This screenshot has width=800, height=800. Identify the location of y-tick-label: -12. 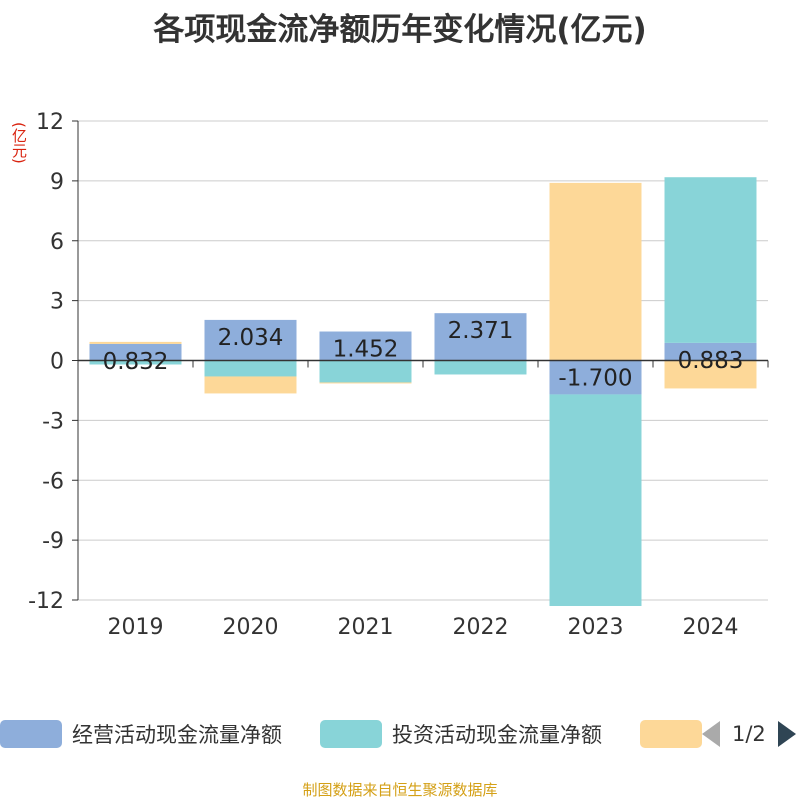
(46, 601).